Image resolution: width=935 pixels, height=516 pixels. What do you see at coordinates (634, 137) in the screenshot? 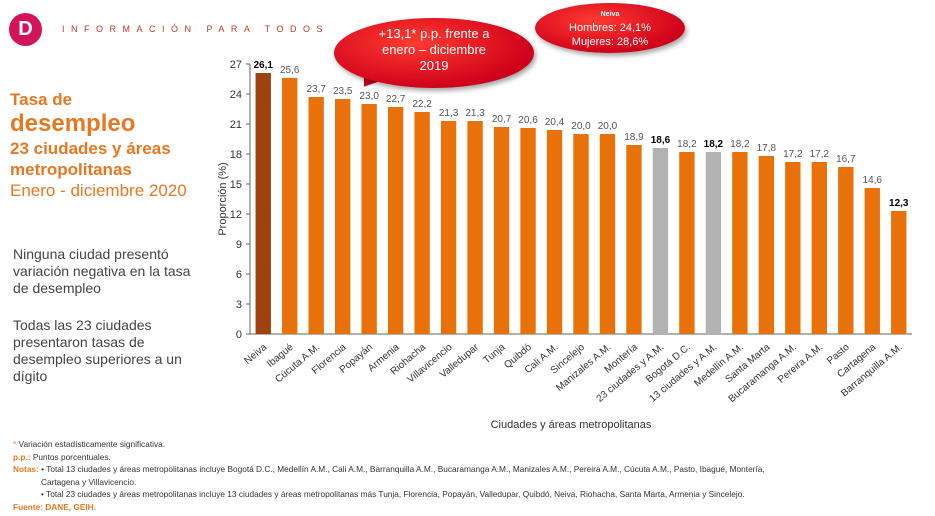
I see `data-label-14: 18,9` at bounding box center [634, 137].